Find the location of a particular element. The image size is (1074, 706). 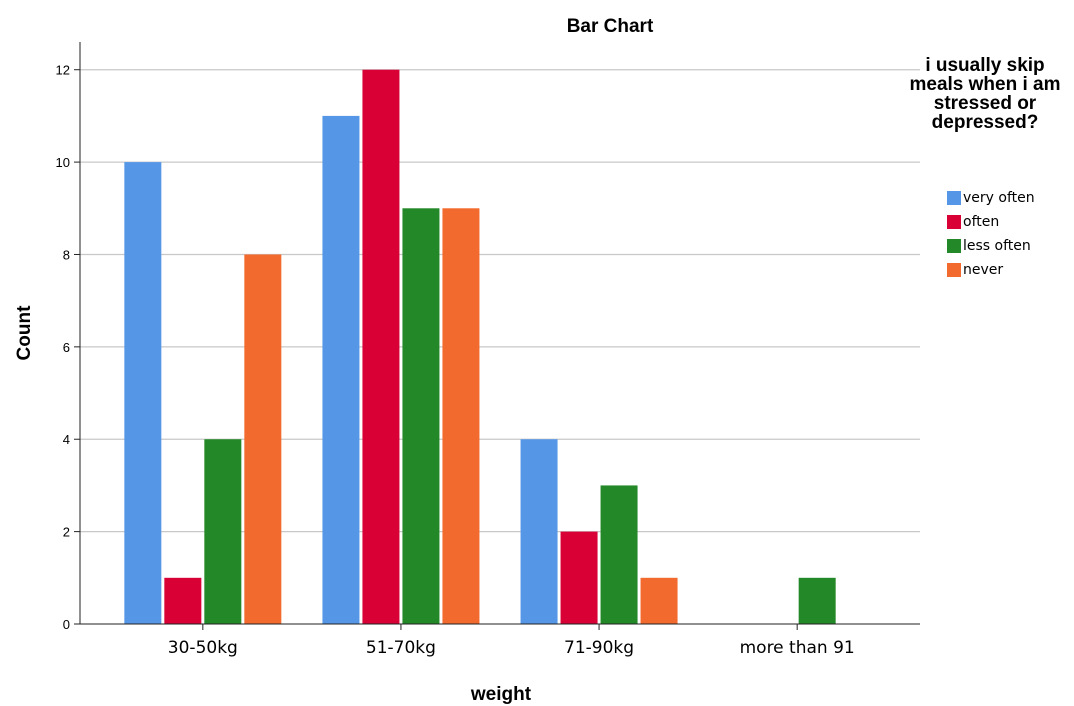

x-axis-label: weight is located at coordinates (501, 694).